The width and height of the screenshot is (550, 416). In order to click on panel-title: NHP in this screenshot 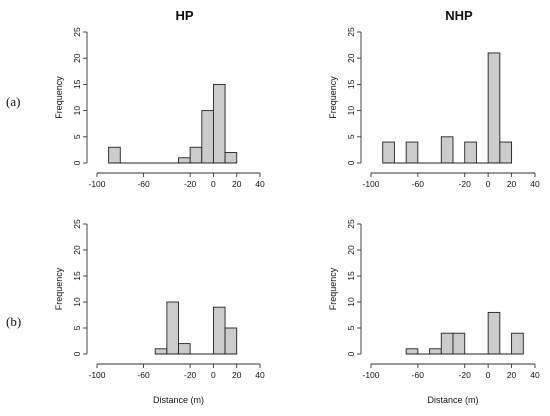, I will do `click(459, 15)`.